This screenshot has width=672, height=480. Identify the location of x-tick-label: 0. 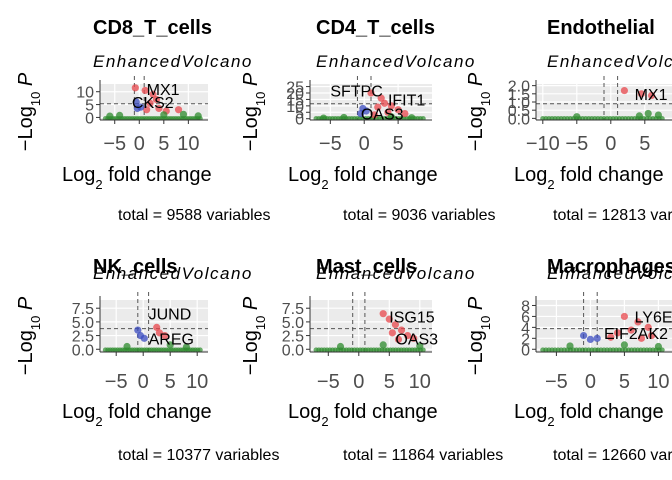
(139, 144).